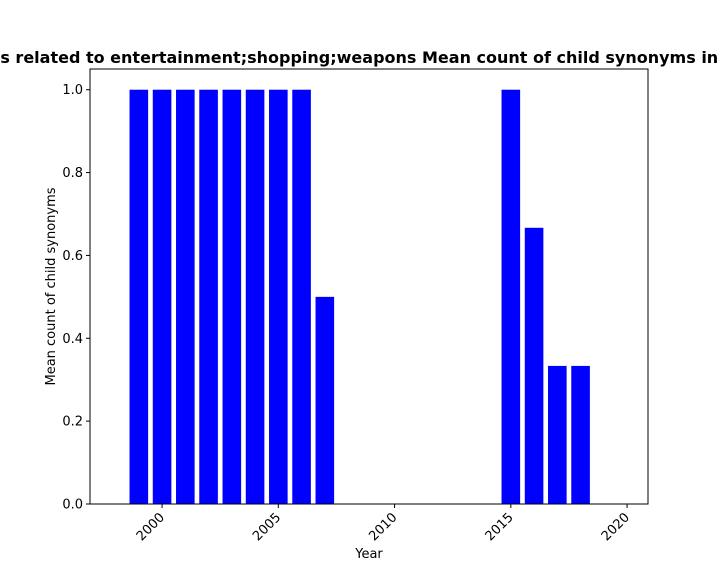 This screenshot has width=720, height=581. I want to click on bar-2015, so click(511, 296).